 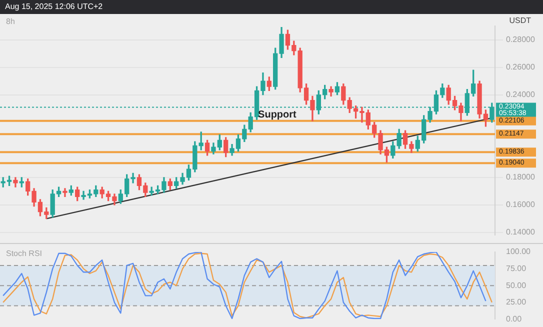 What do you see at coordinates (521, 205) in the screenshot?
I see `y-tick-label: 0.16000` at bounding box center [521, 205].